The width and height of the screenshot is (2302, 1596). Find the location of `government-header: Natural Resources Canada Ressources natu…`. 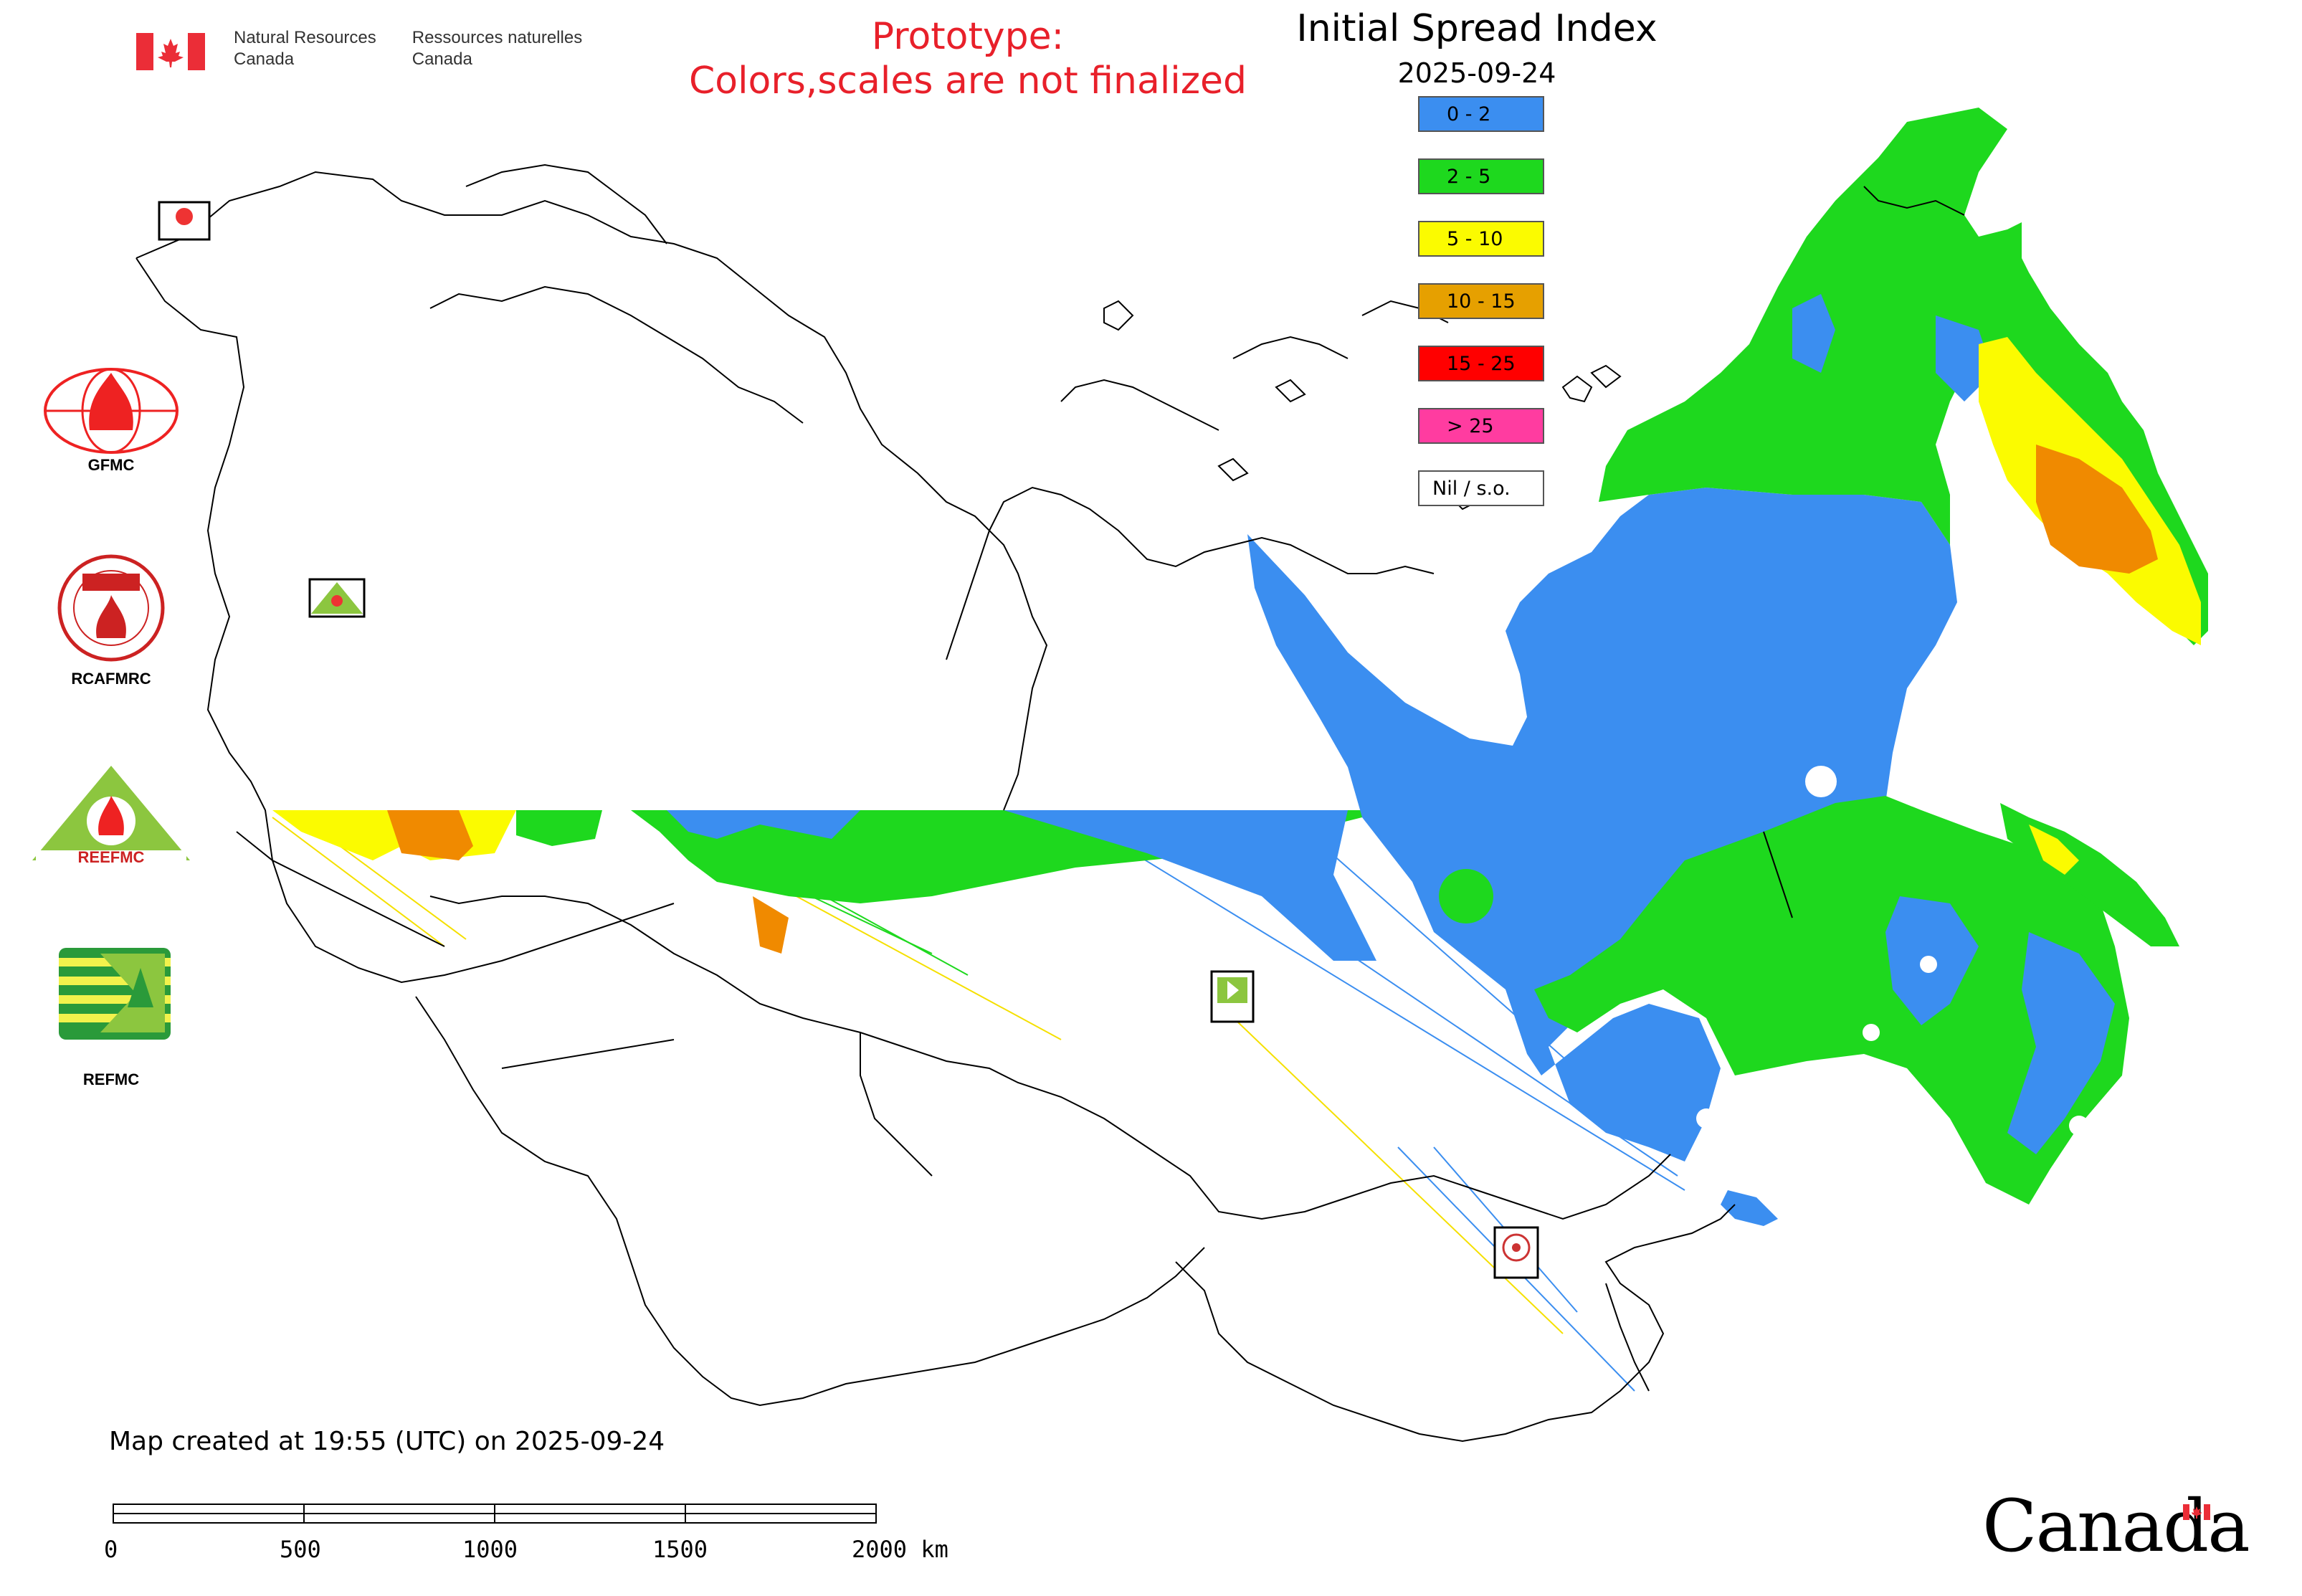

government-header: Natural Resources Canada Ressources natu… is located at coordinates (377, 52).